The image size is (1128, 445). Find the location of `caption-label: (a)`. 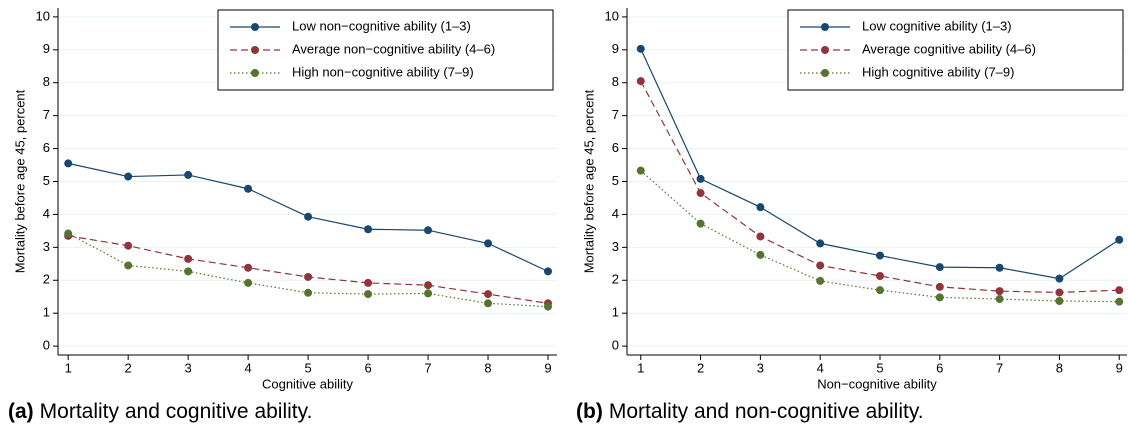

caption-label: (a) is located at coordinates (21, 411).